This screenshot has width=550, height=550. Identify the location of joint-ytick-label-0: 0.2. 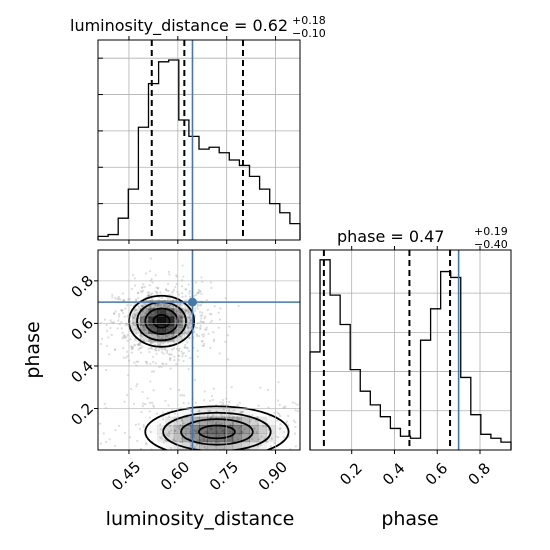
(83, 414).